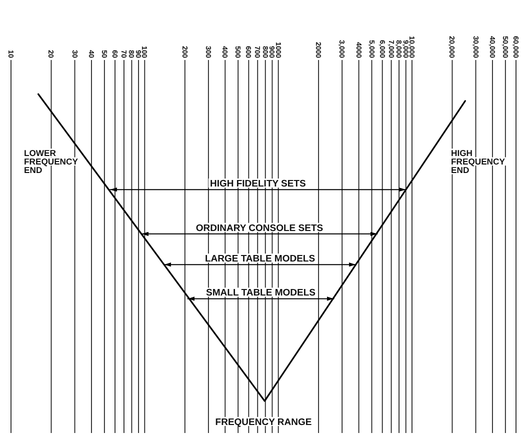 The height and width of the screenshot is (447, 532). Describe the element at coordinates (263, 422) in the screenshot. I see `x-axis-title: FREQUENCY RANGE` at that location.